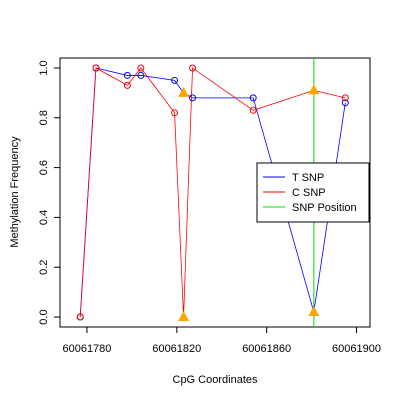 Image resolution: width=400 pixels, height=405 pixels. I want to click on x-tick-label: 60061860, so click(266, 349).